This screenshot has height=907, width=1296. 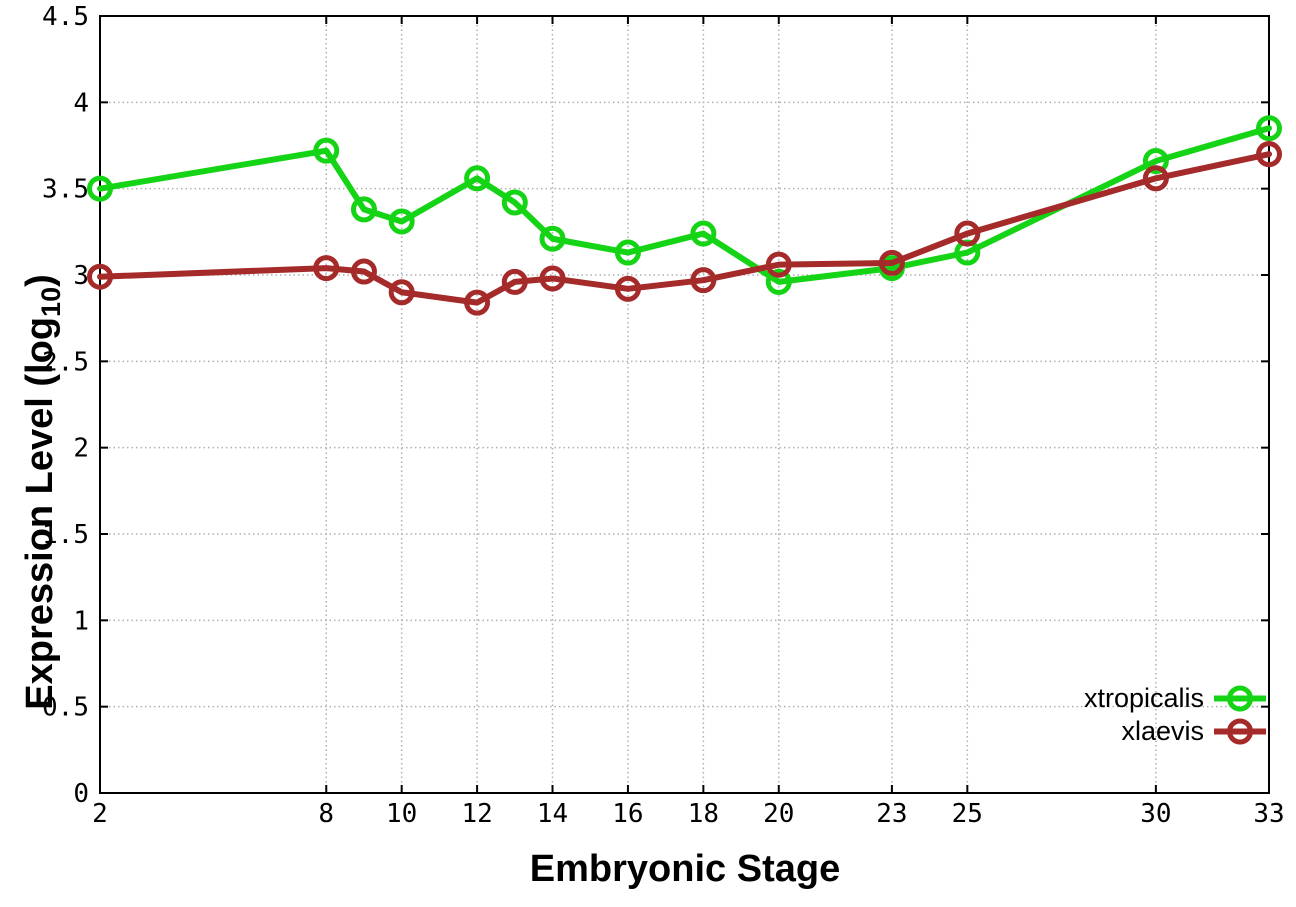 I want to click on y-tick-label: 2, so click(x=81, y=449).